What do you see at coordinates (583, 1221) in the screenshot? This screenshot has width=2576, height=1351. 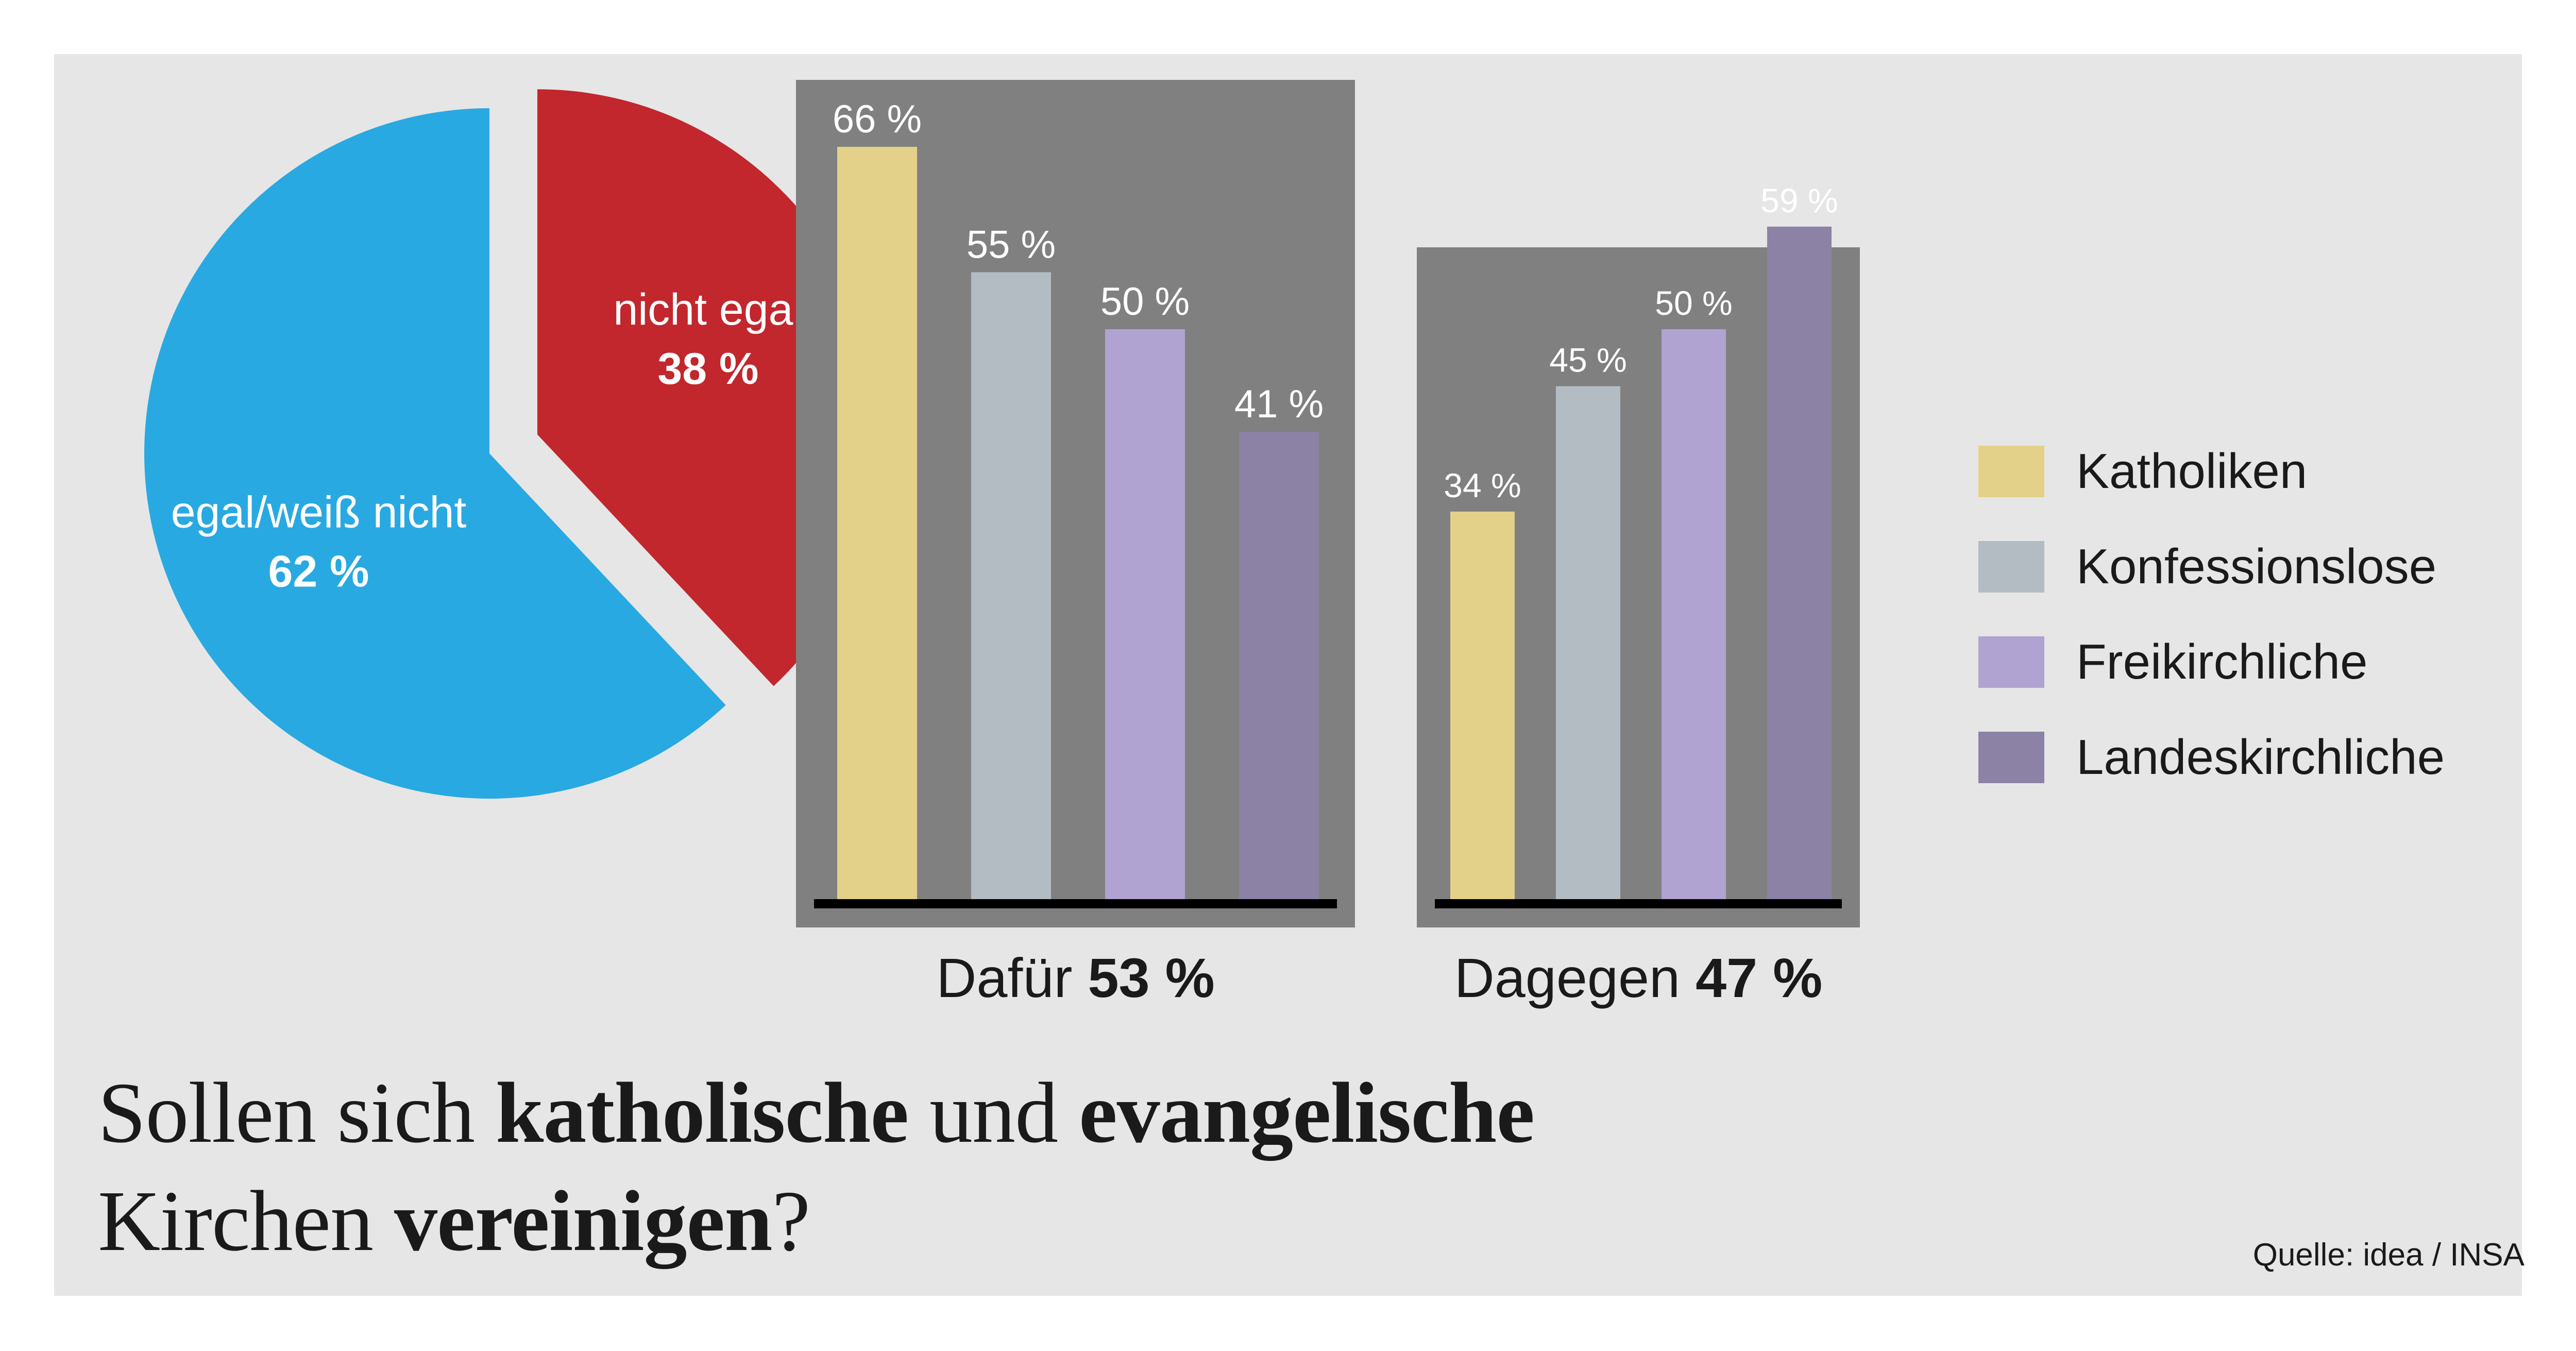 I see `headline-emphasis: vereinigen` at bounding box center [583, 1221].